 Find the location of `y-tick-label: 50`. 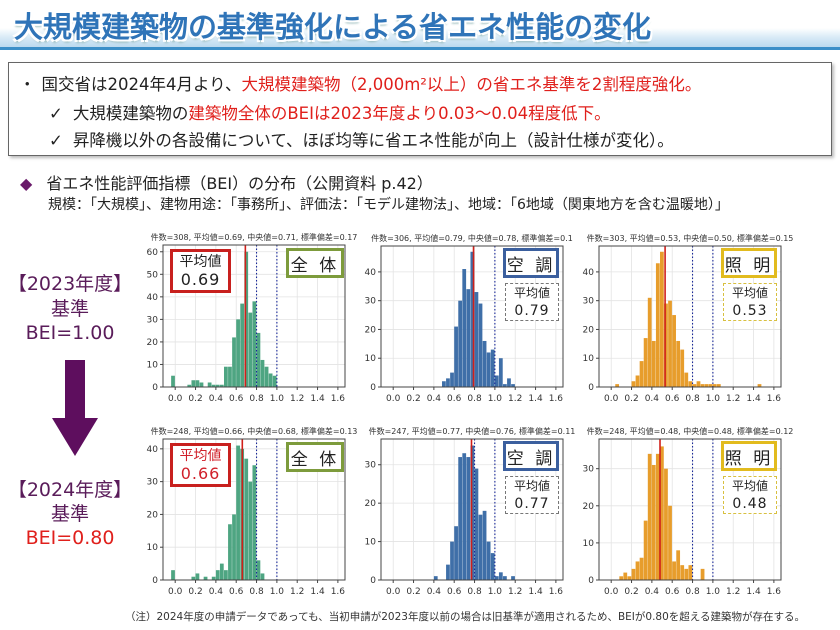

y-tick-label: 50 is located at coordinates (153, 275).